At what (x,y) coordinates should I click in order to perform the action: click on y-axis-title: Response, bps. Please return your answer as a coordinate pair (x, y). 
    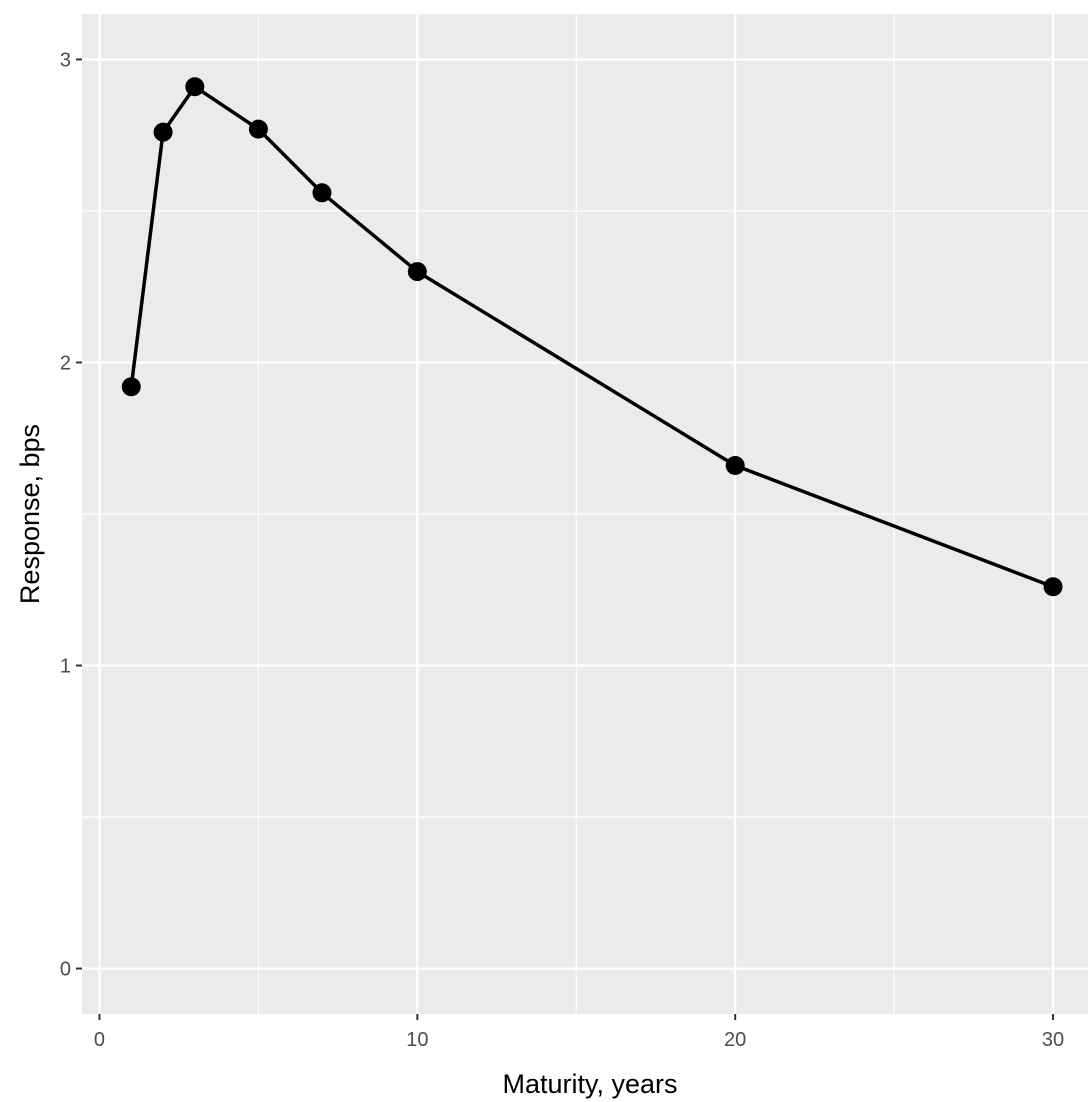
    Looking at the image, I should click on (30, 514).